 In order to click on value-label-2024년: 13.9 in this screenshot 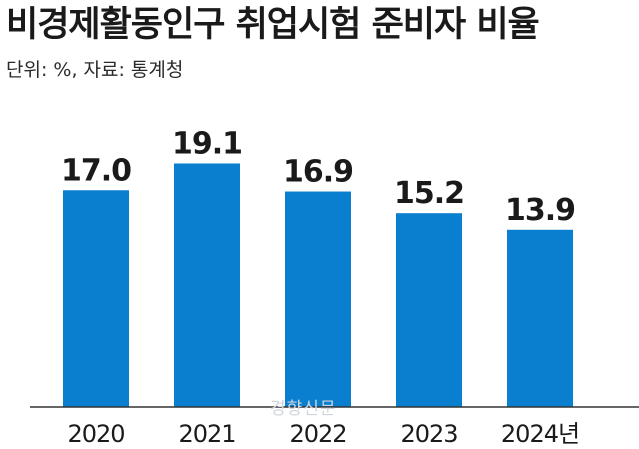, I will do `click(540, 210)`.